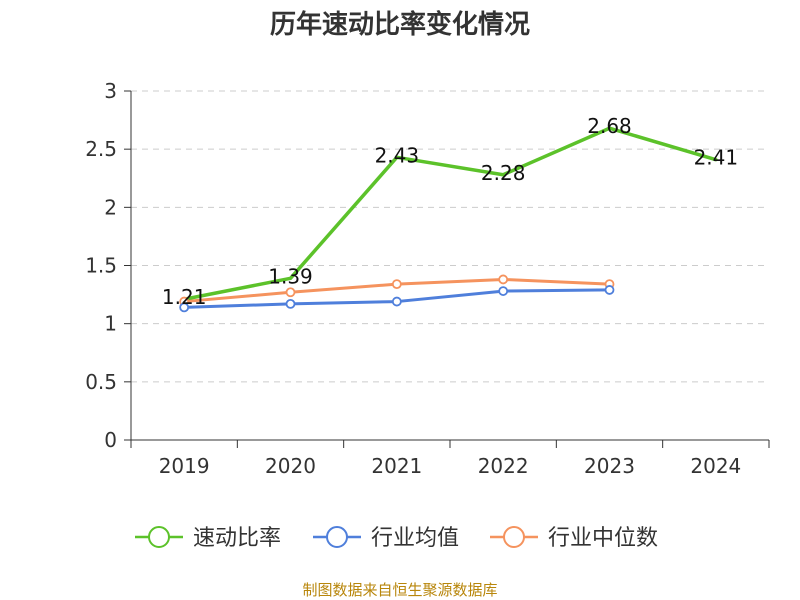  What do you see at coordinates (716, 158) in the screenshot?
I see `data-label: 2.41` at bounding box center [716, 158].